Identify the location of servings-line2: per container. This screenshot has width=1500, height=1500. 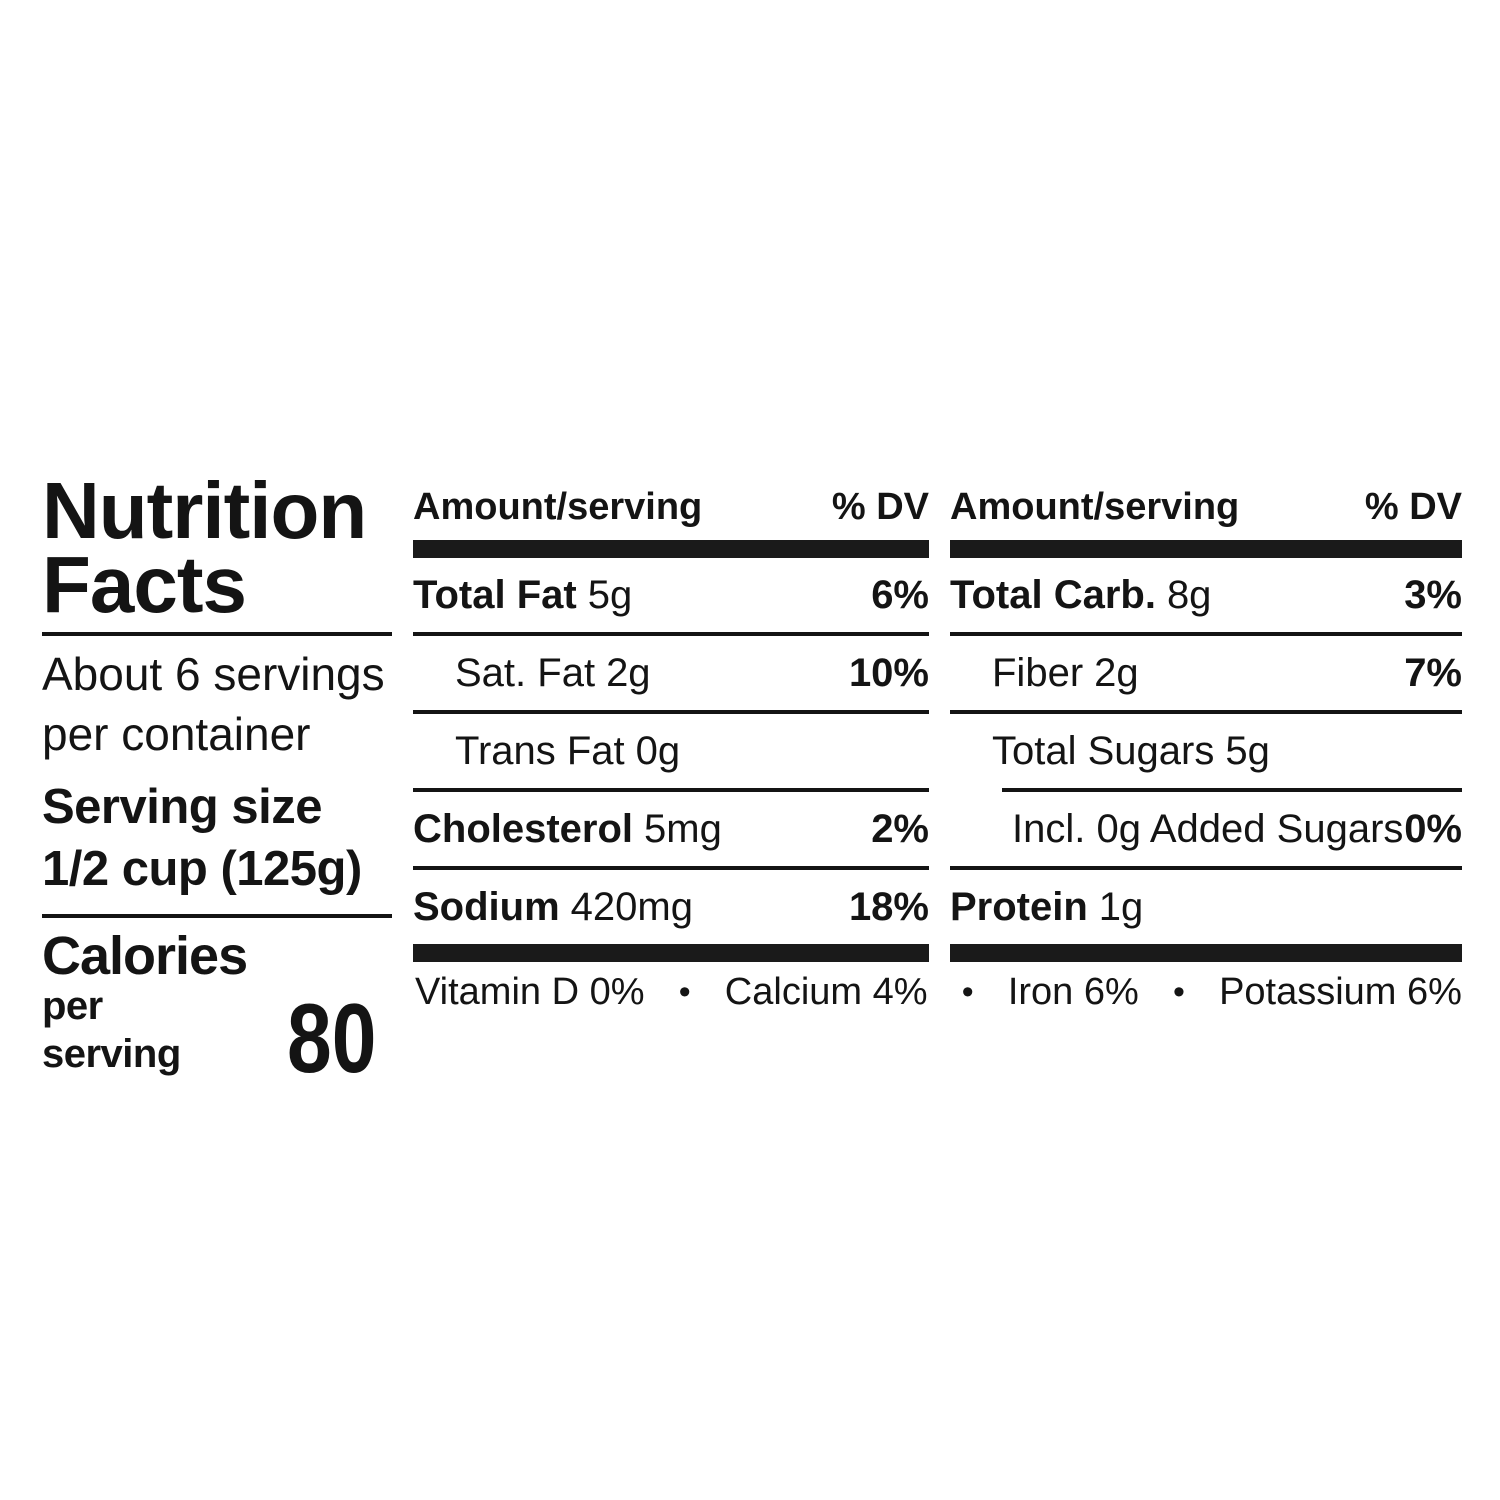
(176, 734).